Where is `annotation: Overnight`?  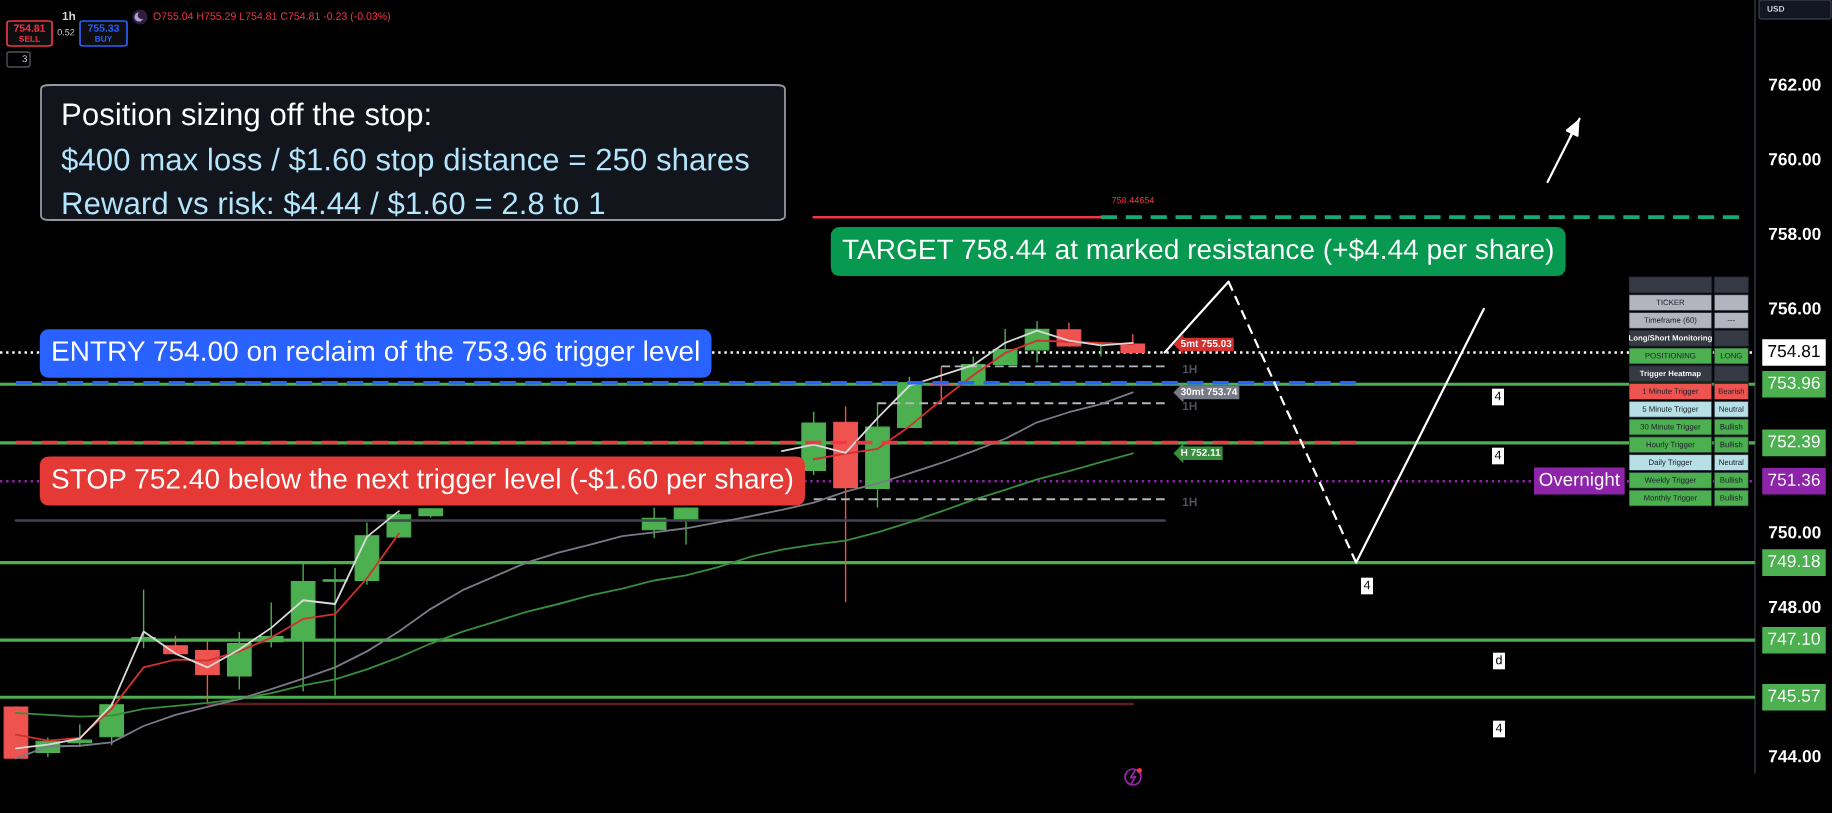 annotation: Overnight is located at coordinates (1579, 481).